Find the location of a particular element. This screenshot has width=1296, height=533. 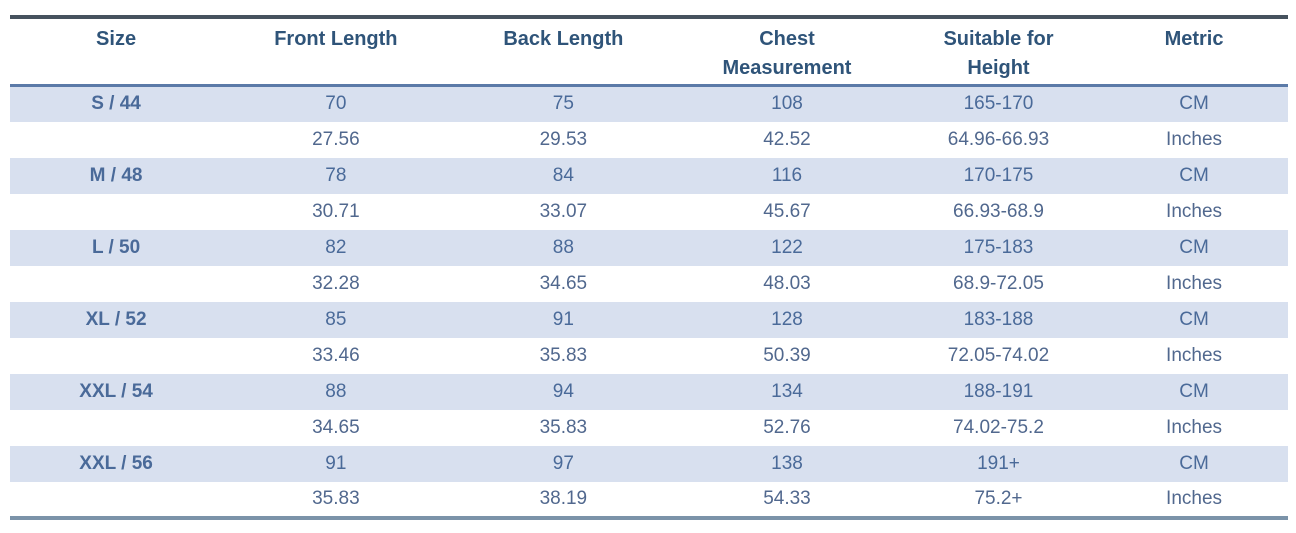

cell-front-length: 85 is located at coordinates (336, 319).